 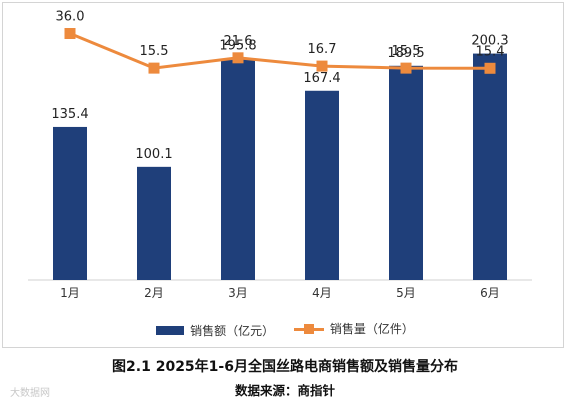 What do you see at coordinates (321, 78) in the screenshot?
I see `bar-value-label-4: 167.4` at bounding box center [321, 78].